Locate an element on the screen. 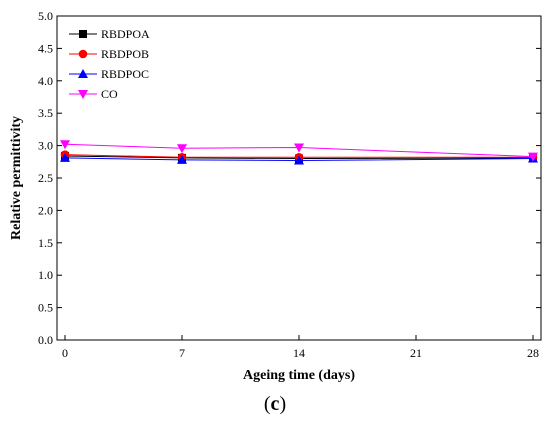 This screenshot has width=550, height=431. series-layer is located at coordinates (299, 152).